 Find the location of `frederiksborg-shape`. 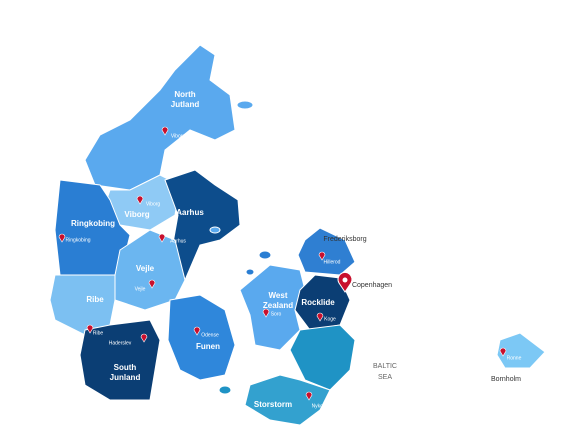

frederiksborg-shape is located at coordinates (326, 251).